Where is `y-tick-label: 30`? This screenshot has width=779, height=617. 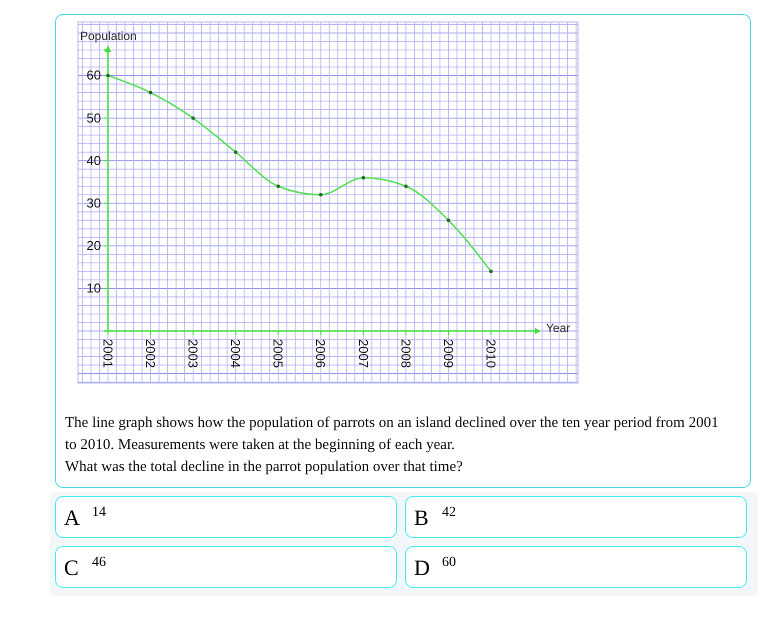
y-tick-label: 30 is located at coordinates (93, 202).